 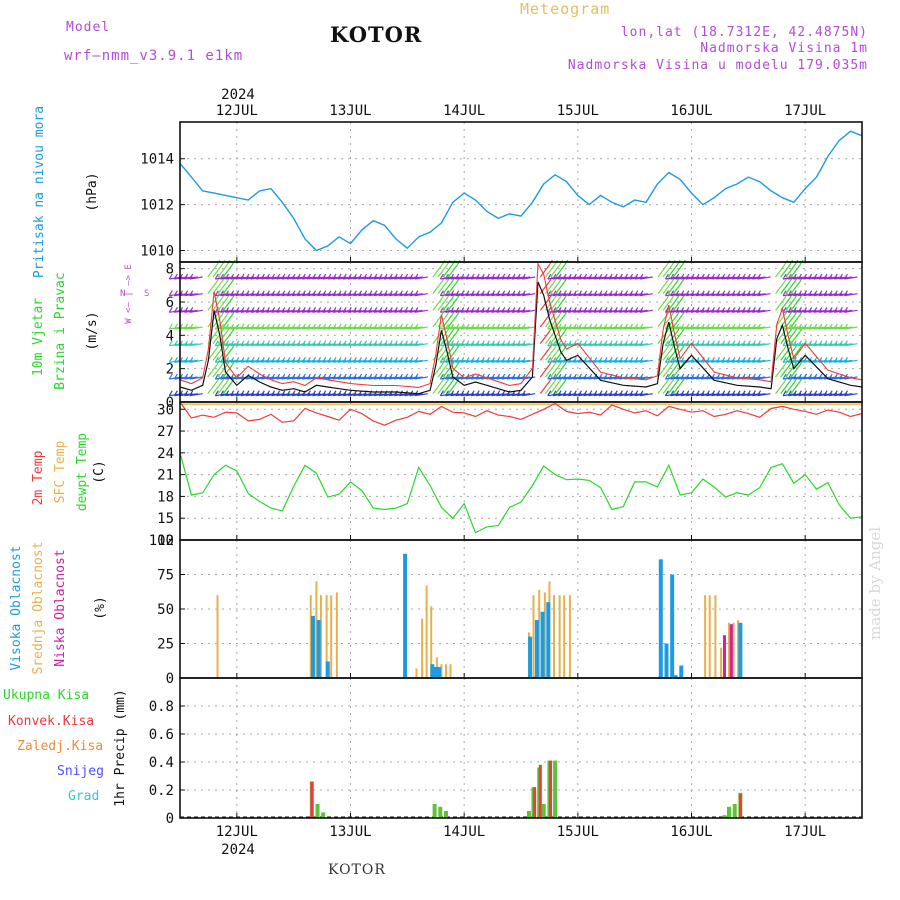 I want to click on coords-label: lon,lat (18.7312E, 42.4875N), so click(x=744, y=32).